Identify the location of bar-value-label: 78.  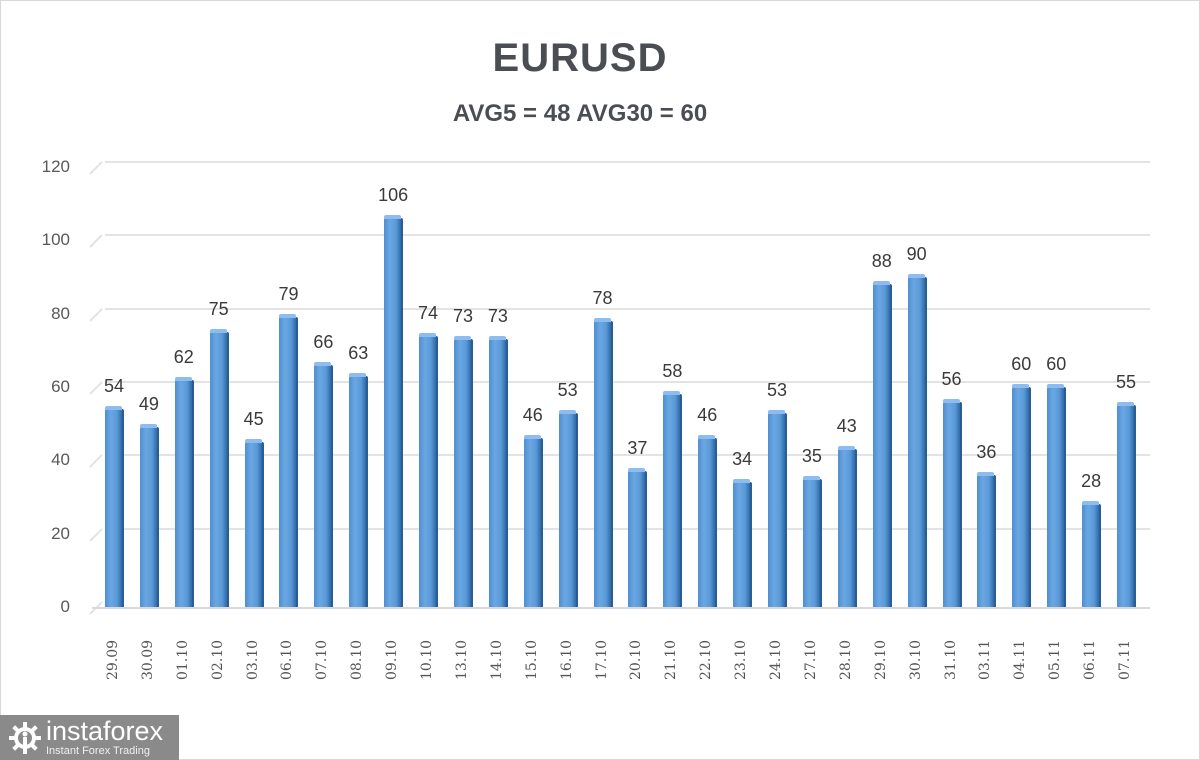
(602, 298).